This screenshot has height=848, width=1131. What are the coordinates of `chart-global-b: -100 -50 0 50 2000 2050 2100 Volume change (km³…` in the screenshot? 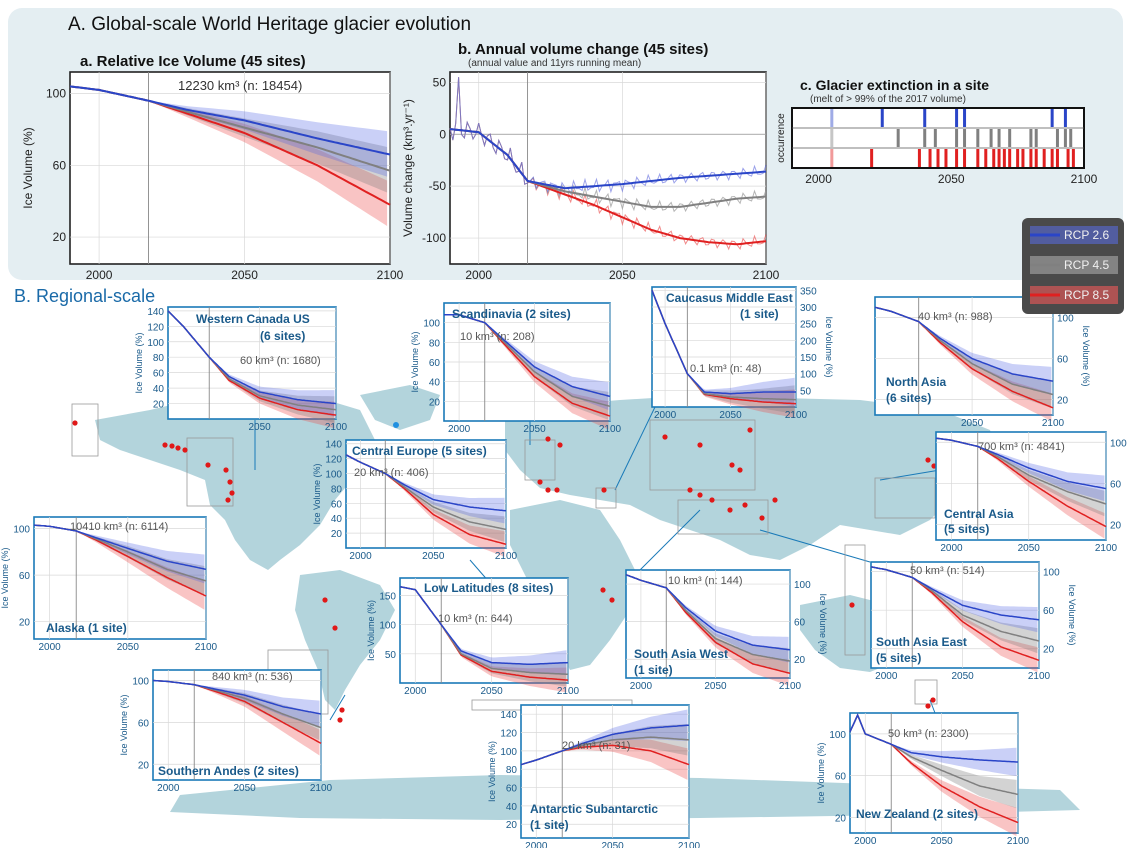 It's located at (590, 161).